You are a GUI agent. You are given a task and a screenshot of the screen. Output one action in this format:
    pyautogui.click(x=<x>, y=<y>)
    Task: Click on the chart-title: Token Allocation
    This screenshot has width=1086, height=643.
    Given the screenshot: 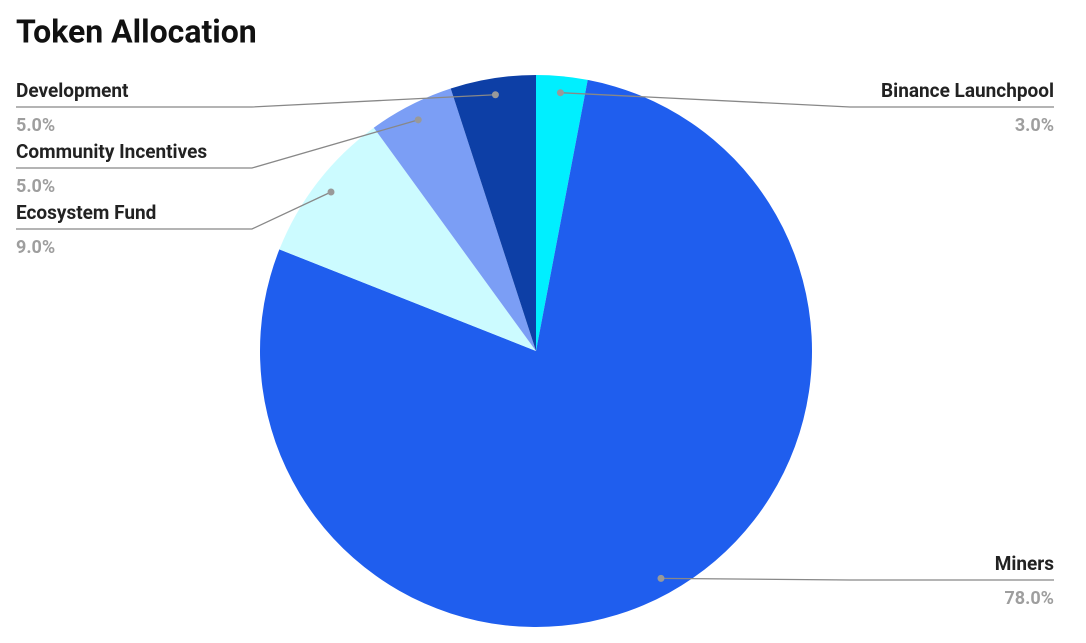 What is the action you would take?
    pyautogui.click(x=136, y=31)
    